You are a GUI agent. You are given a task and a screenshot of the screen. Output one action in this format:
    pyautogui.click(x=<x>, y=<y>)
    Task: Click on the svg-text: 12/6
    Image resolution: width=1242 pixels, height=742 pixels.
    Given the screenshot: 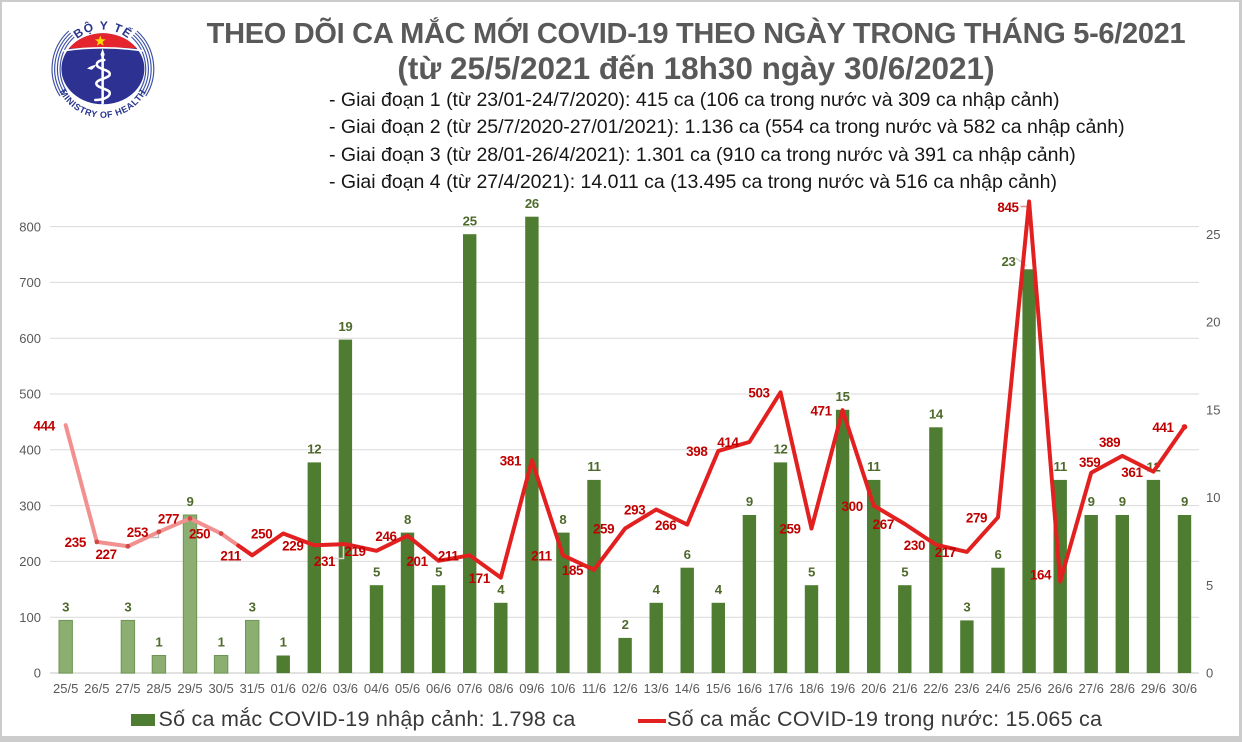 What is the action you would take?
    pyautogui.click(x=624, y=688)
    